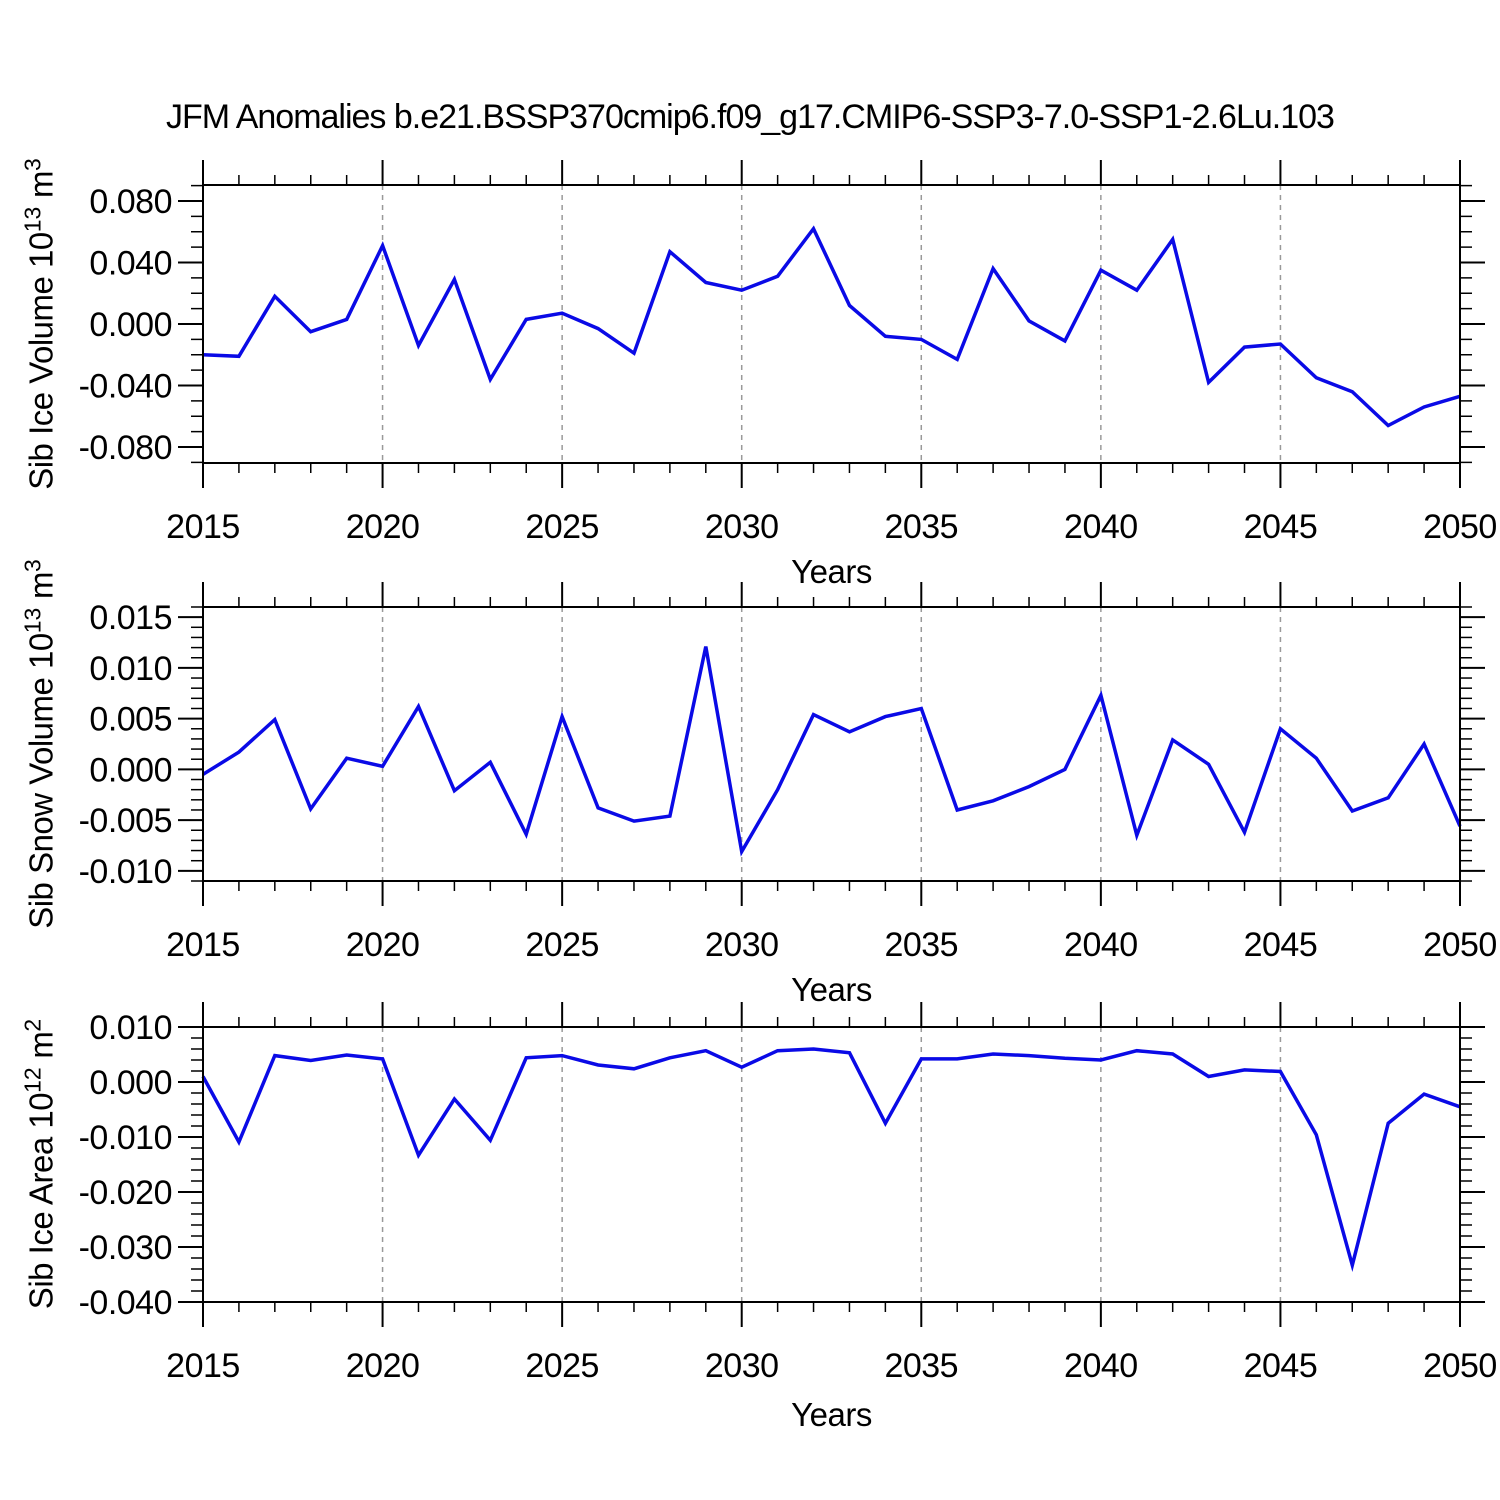 This screenshot has width=1500, height=1500. What do you see at coordinates (130, 202) in the screenshot?
I see `y-tick-label-0.080: 0.080` at bounding box center [130, 202].